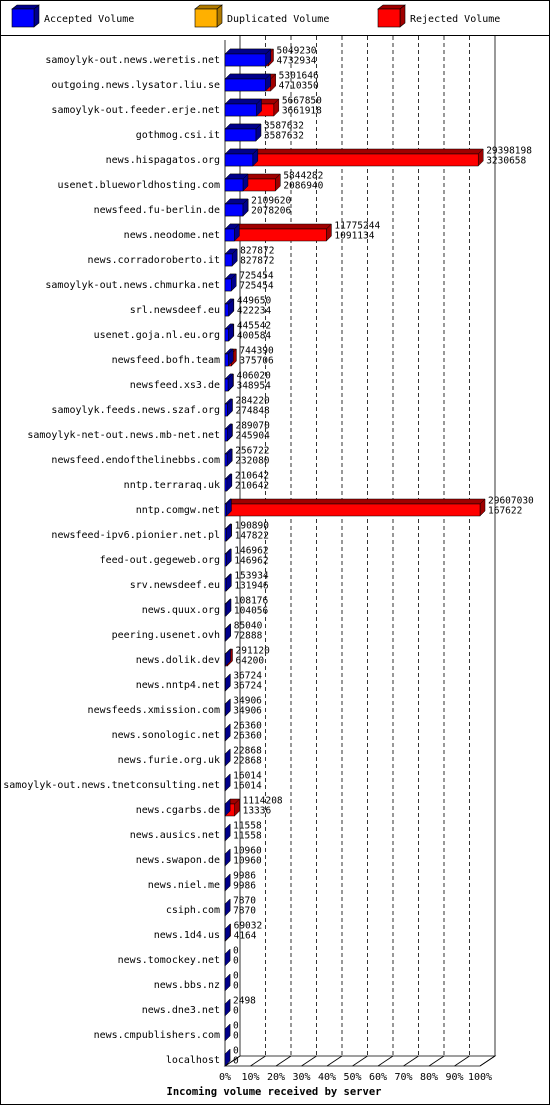 The width and height of the screenshot is (550, 1105). Describe the element at coordinates (154, 260) in the screenshot. I see `y-tick-label: news.corradoroberto.it` at that location.